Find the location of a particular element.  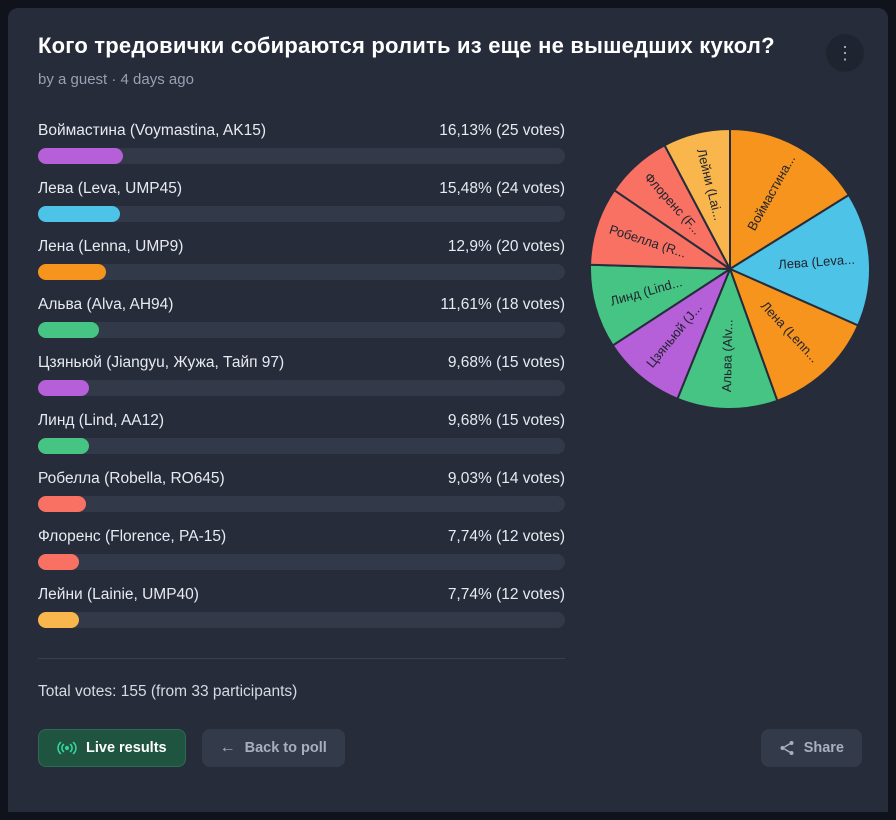

option-result: 15,48% (24 votes) is located at coordinates (502, 188).